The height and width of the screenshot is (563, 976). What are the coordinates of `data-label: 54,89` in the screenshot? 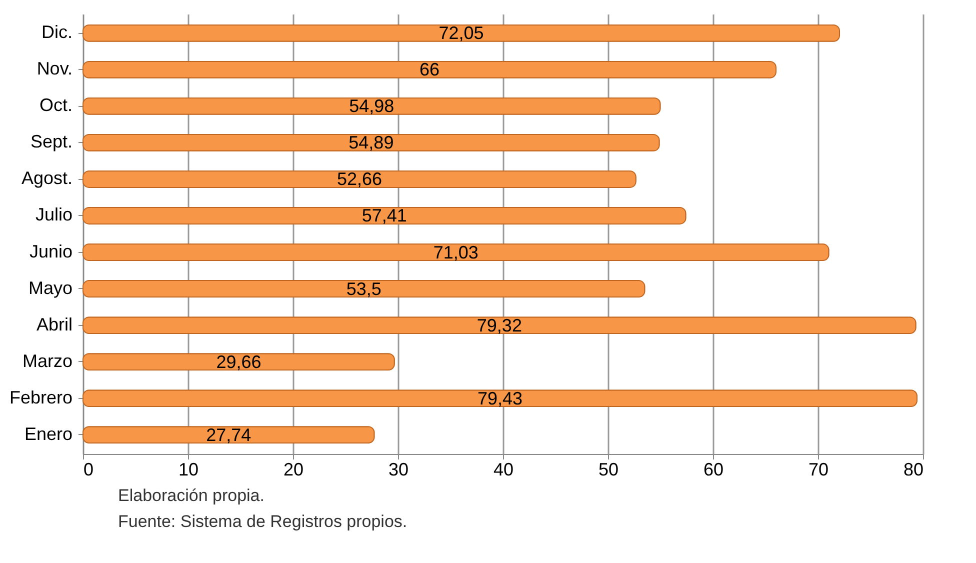 It's located at (371, 142).